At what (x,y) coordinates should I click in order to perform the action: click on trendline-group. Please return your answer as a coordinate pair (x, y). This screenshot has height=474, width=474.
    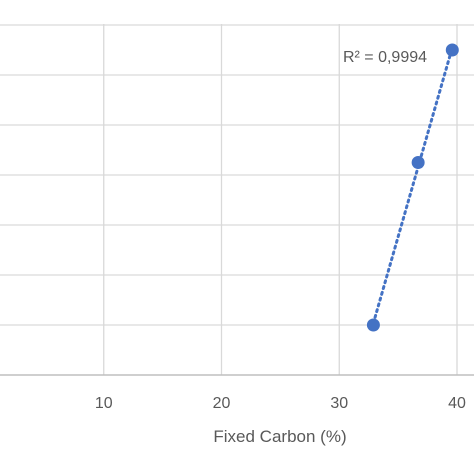
    Looking at the image, I should click on (412, 185).